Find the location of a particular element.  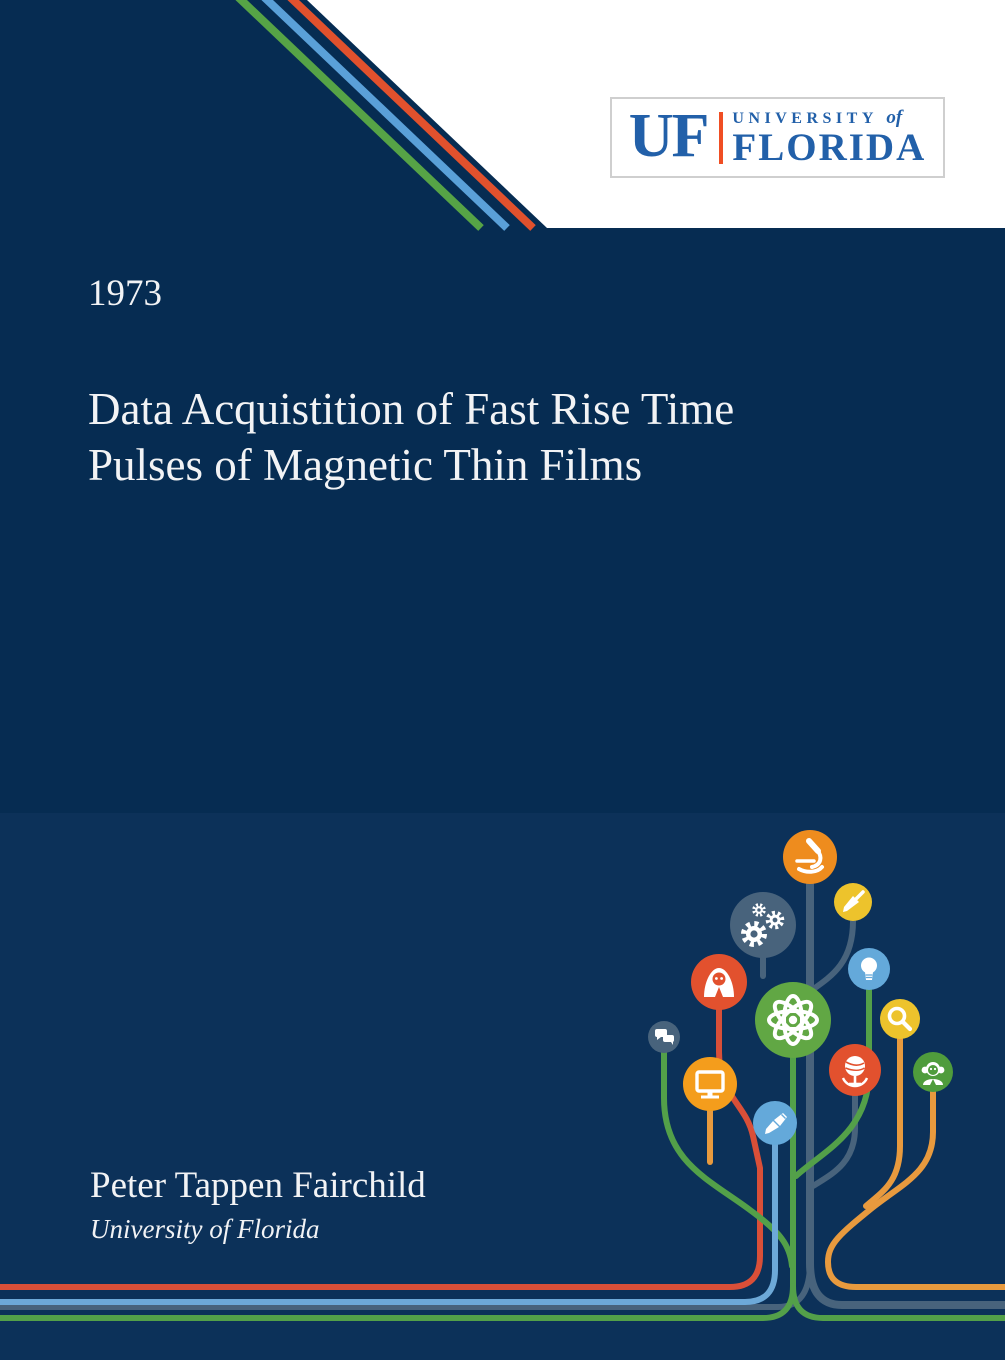

monitor-icon is located at coordinates (710, 1084).